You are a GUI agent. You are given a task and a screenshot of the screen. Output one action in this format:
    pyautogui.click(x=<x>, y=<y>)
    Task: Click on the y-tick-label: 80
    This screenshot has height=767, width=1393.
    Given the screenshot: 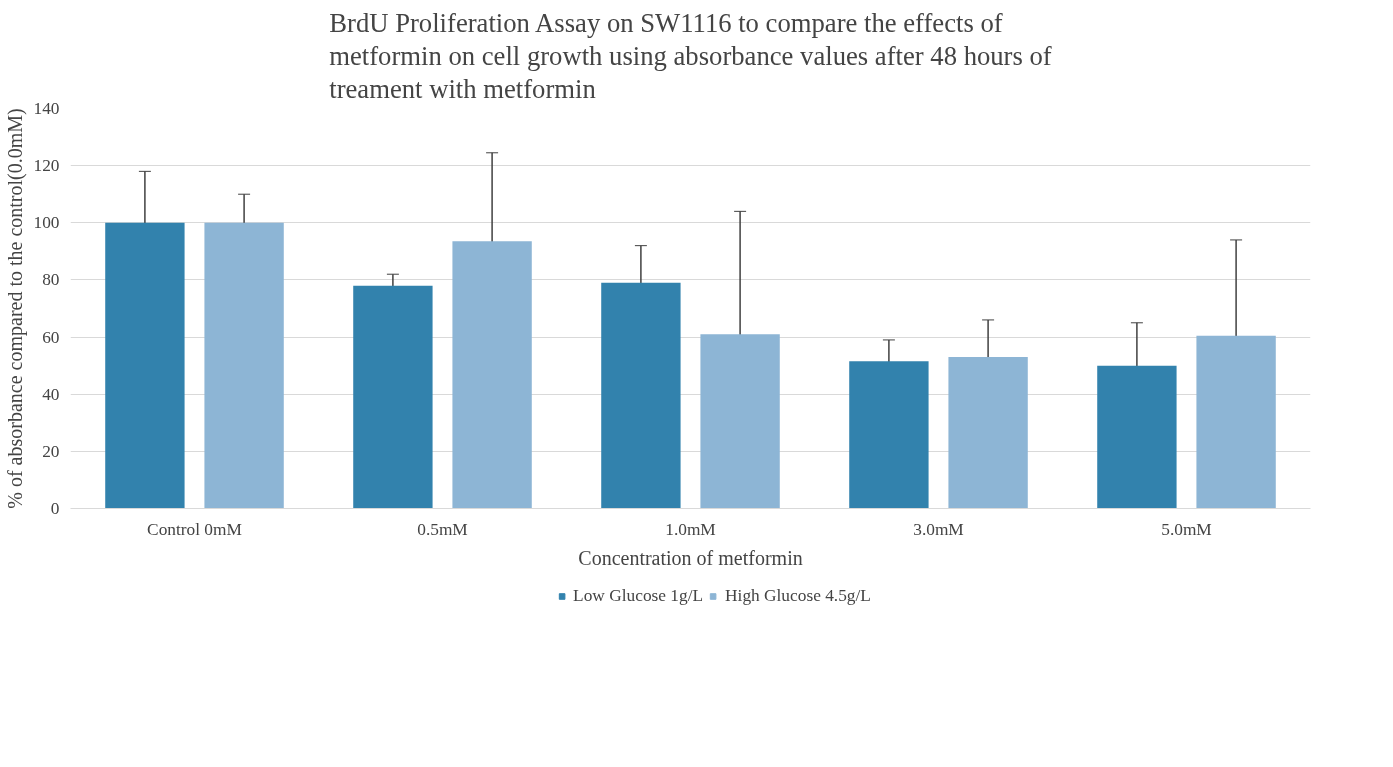 What is the action you would take?
    pyautogui.click(x=51, y=280)
    